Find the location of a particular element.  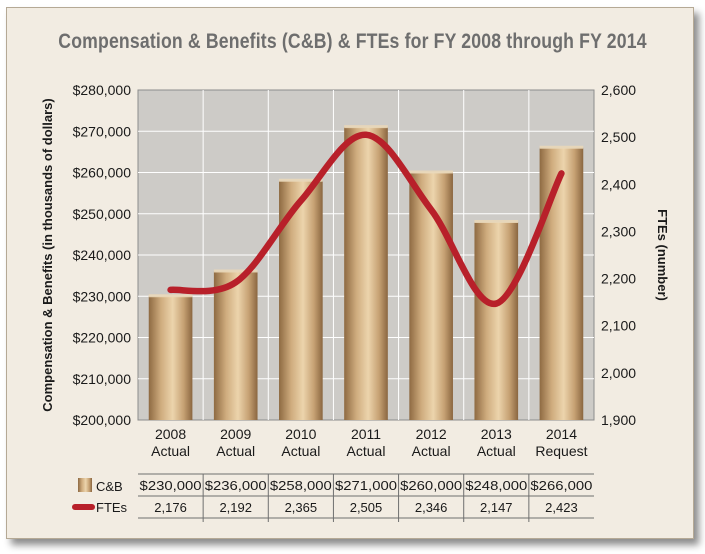

table-cell-fte: 2,147 is located at coordinates (496, 507).